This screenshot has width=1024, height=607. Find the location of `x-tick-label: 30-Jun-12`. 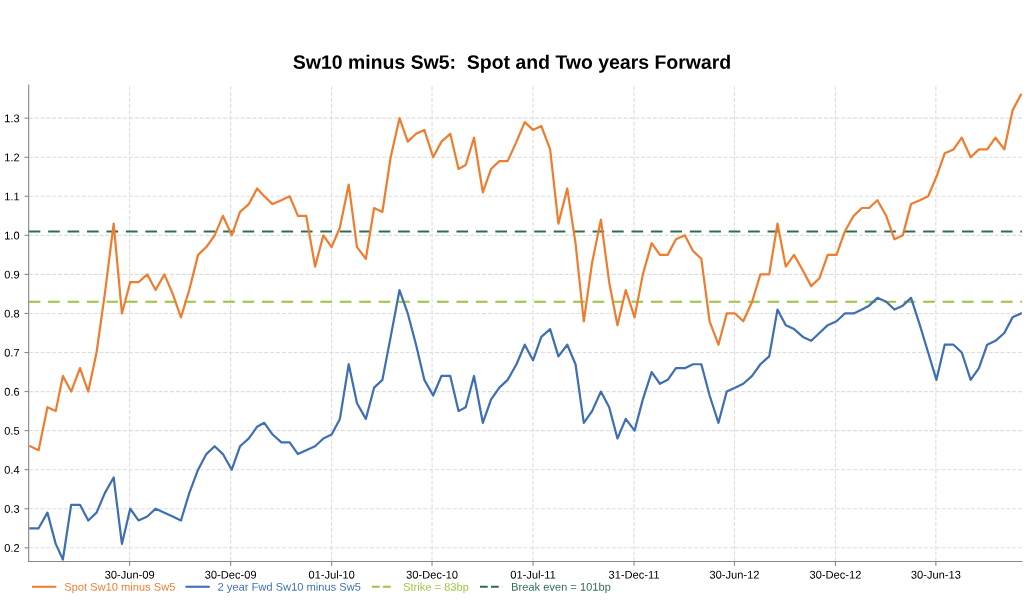

x-tick-label: 30-Jun-12 is located at coordinates (734, 574).